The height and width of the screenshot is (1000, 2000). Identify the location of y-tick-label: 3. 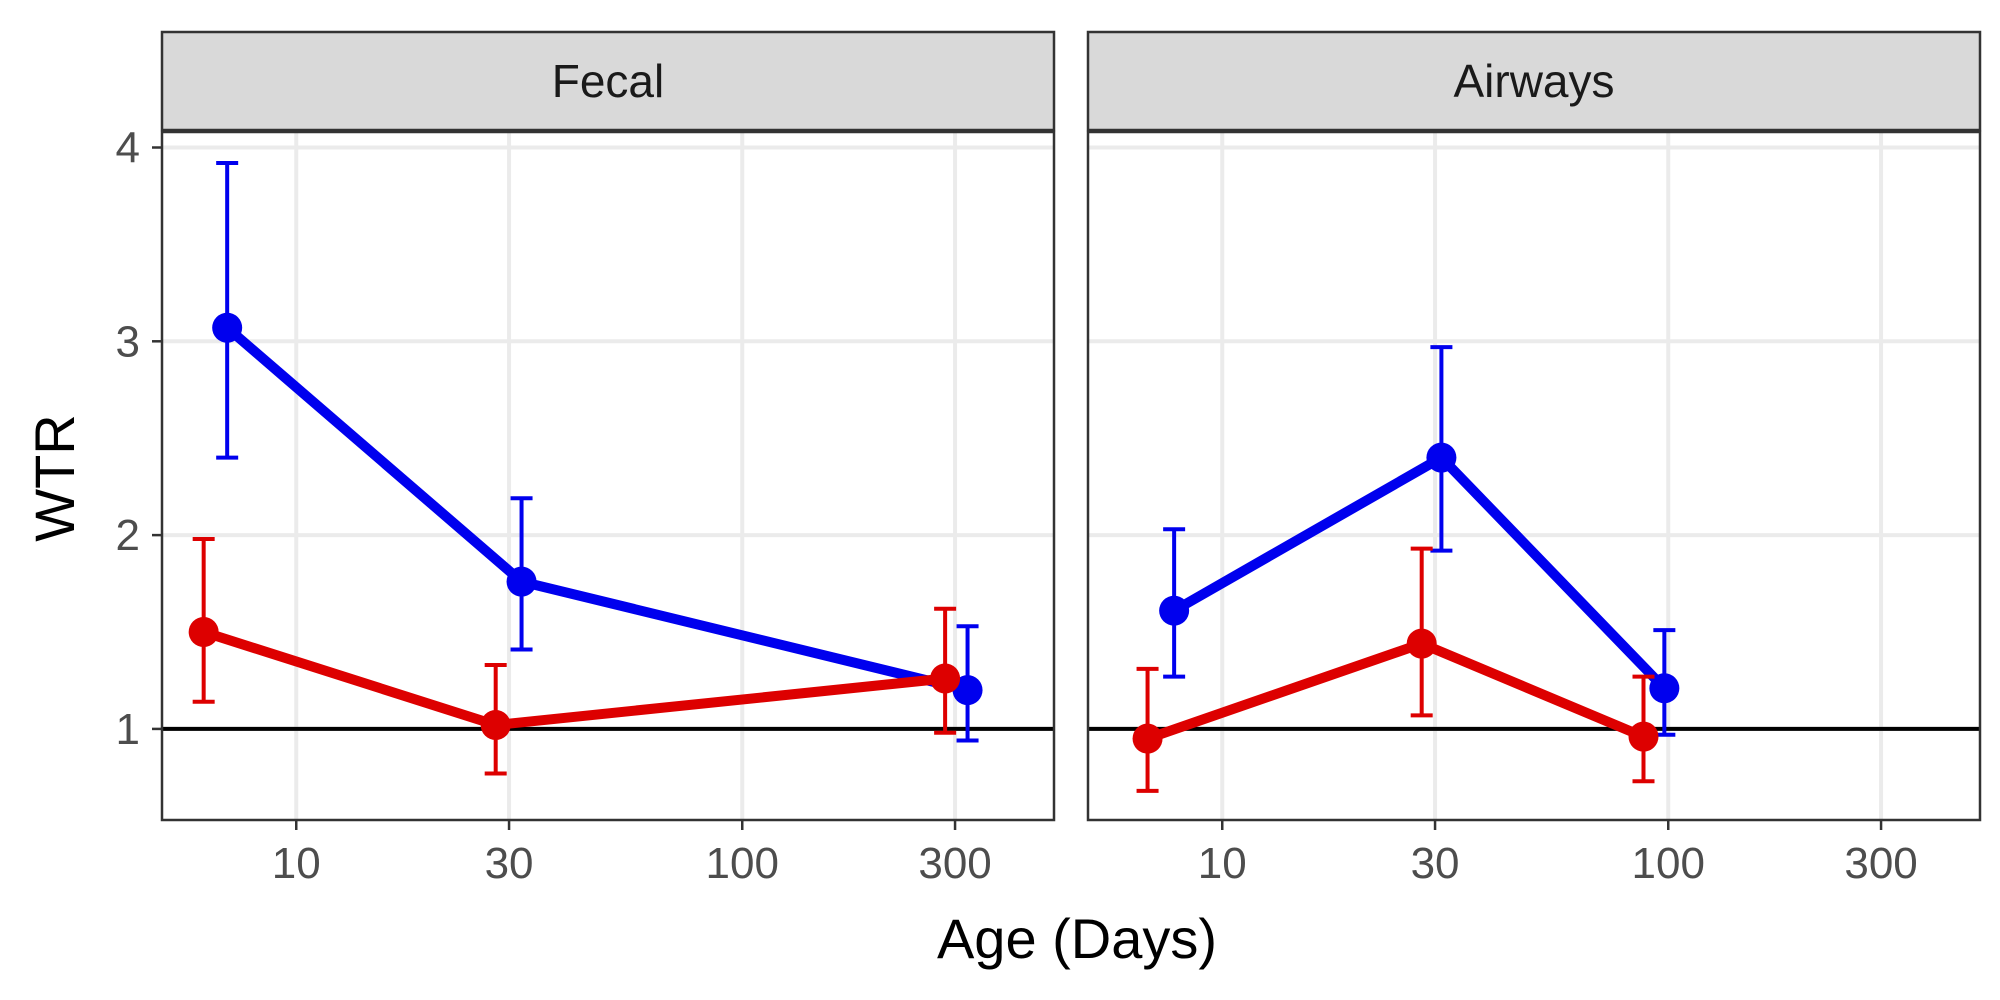
(128, 341).